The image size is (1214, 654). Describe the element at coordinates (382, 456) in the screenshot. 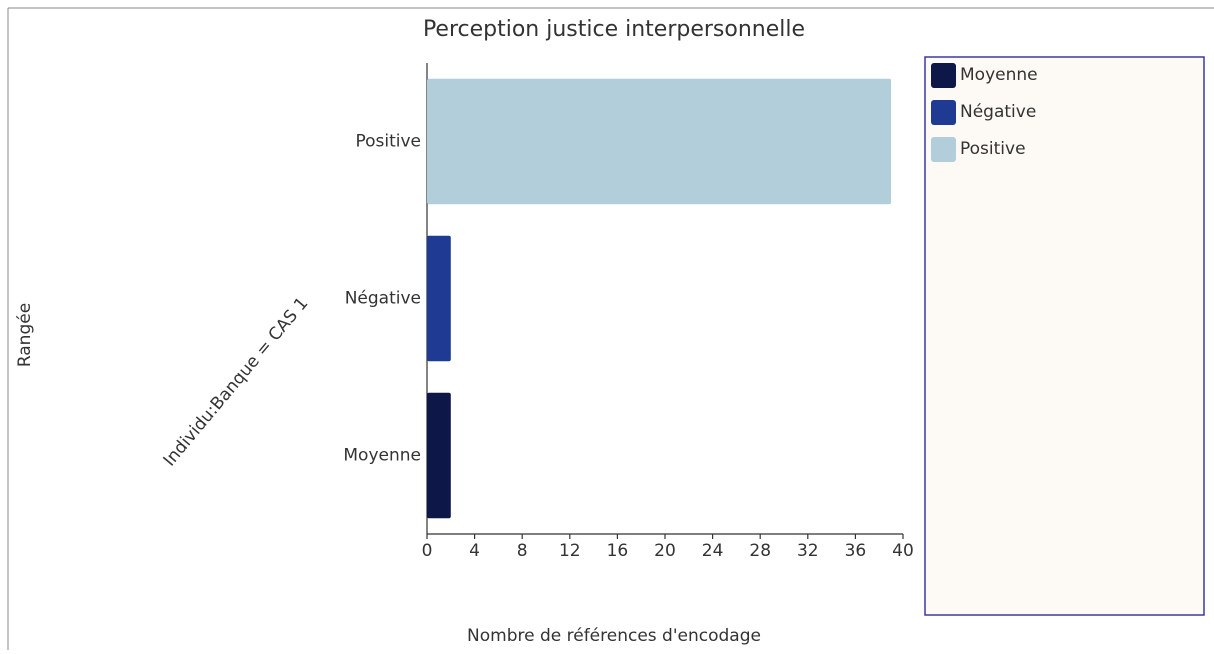

I see `y-tick-label: Moyenne` at that location.